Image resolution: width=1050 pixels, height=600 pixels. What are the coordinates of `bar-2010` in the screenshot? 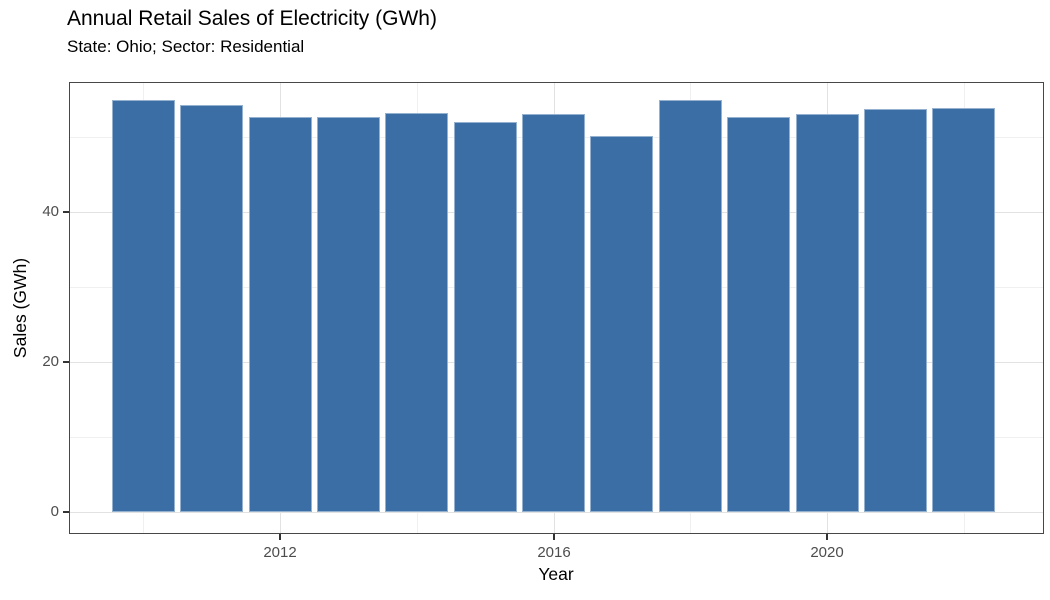 It's located at (143, 306).